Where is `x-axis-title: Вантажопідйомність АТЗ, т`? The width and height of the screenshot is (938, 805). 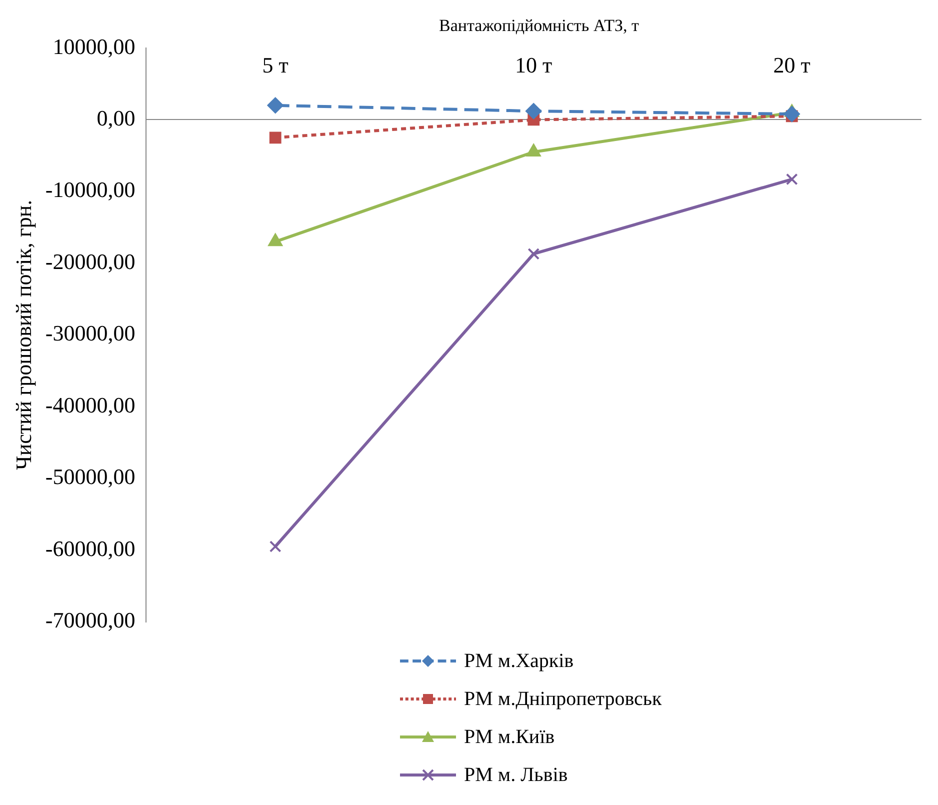 x-axis-title: Вантажопідйомність АТЗ, т is located at coordinates (539, 25).